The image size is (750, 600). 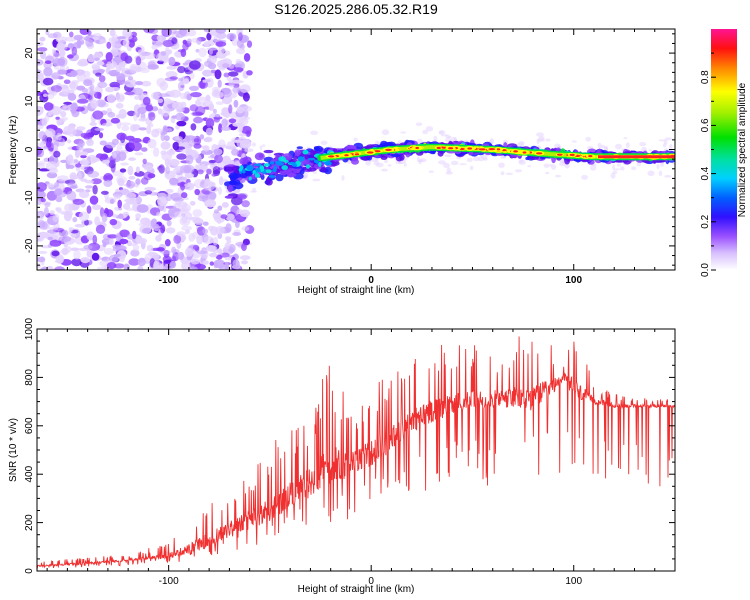 What do you see at coordinates (371, 280) in the screenshot?
I see `x-tick-label: 0` at bounding box center [371, 280].